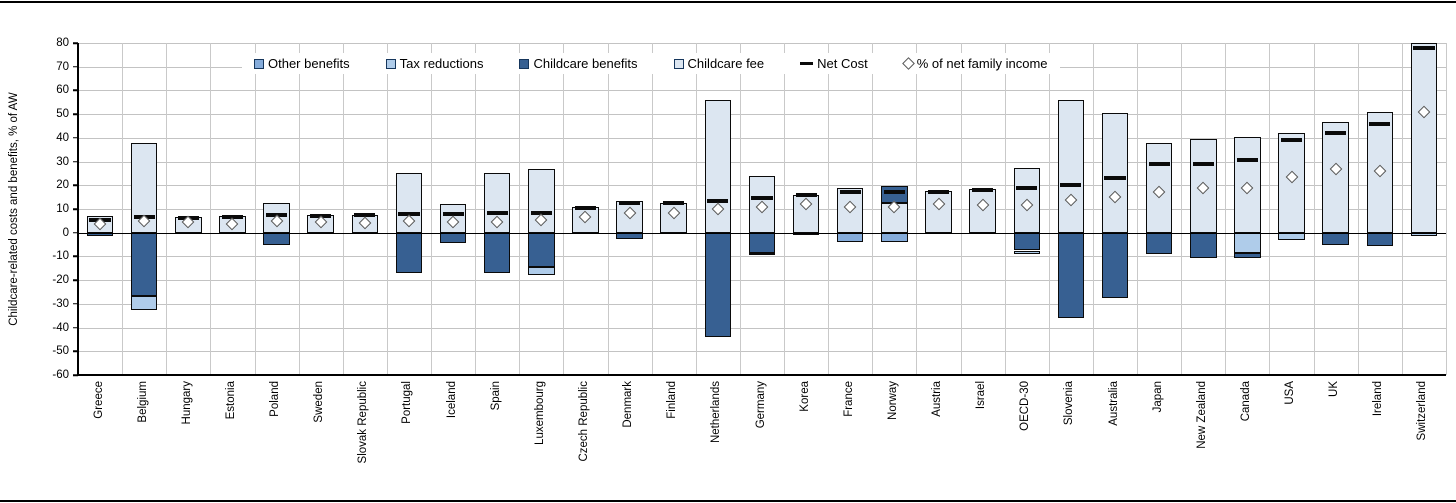  What do you see at coordinates (302, 63) in the screenshot?
I see `legend-item-other_benefits: Other benefits` at bounding box center [302, 63].